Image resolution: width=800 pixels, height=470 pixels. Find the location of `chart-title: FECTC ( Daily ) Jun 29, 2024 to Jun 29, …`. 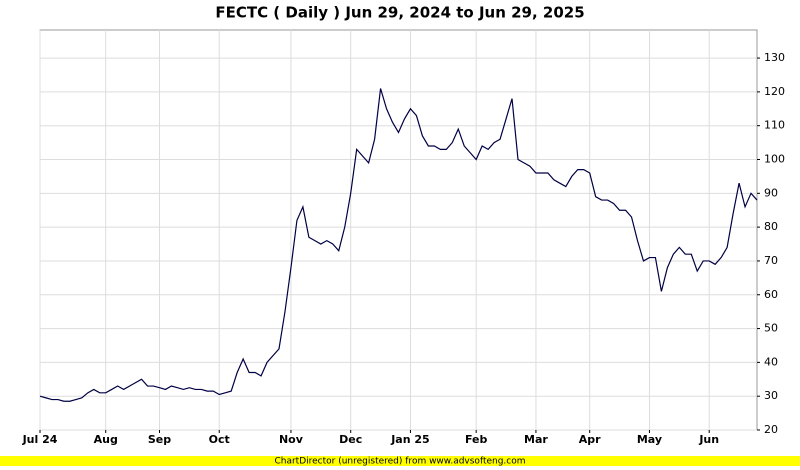

chart-title: FECTC ( Daily ) Jun 29, 2024 to Jun 29, … is located at coordinates (399, 13).